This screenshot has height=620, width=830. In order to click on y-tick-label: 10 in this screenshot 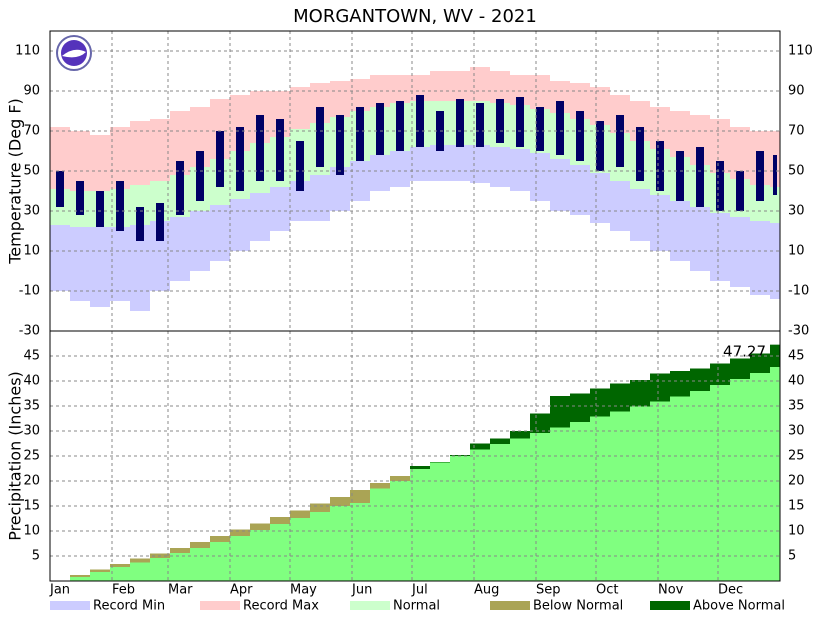, I will do `click(31, 531)`.